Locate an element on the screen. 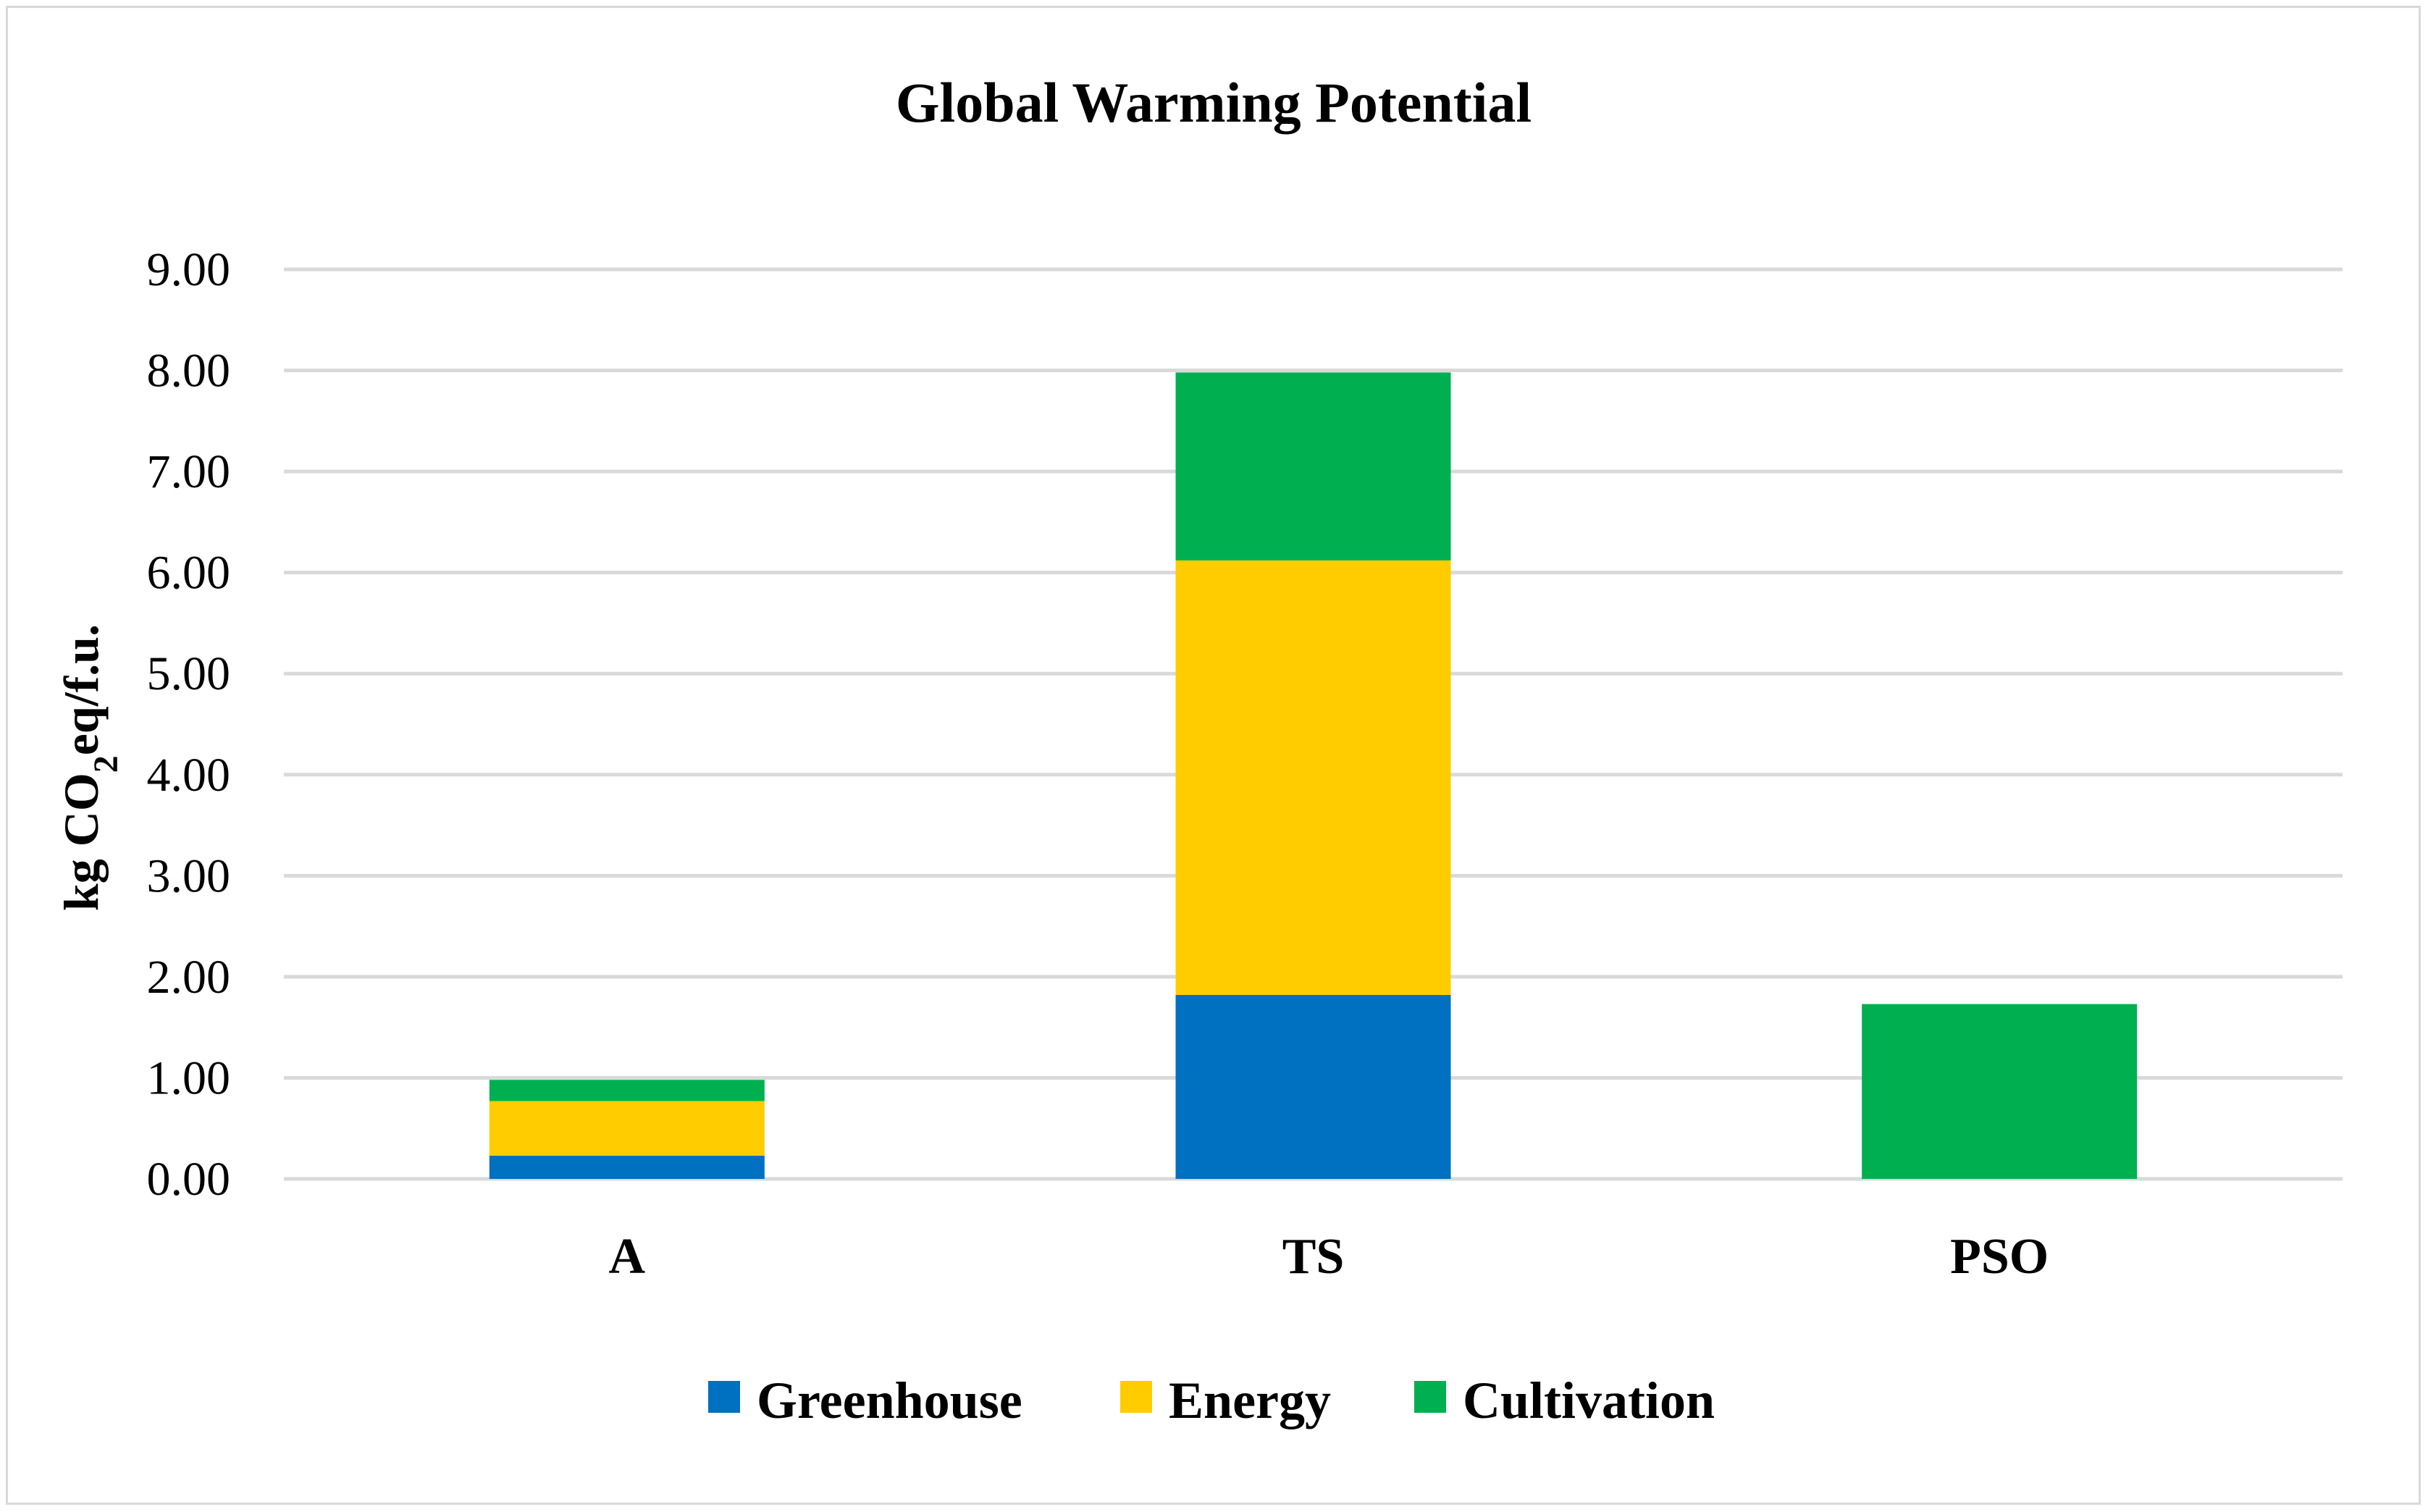 The image size is (2428, 1512). chart-title: Global Warming Potential is located at coordinates (1214, 102).